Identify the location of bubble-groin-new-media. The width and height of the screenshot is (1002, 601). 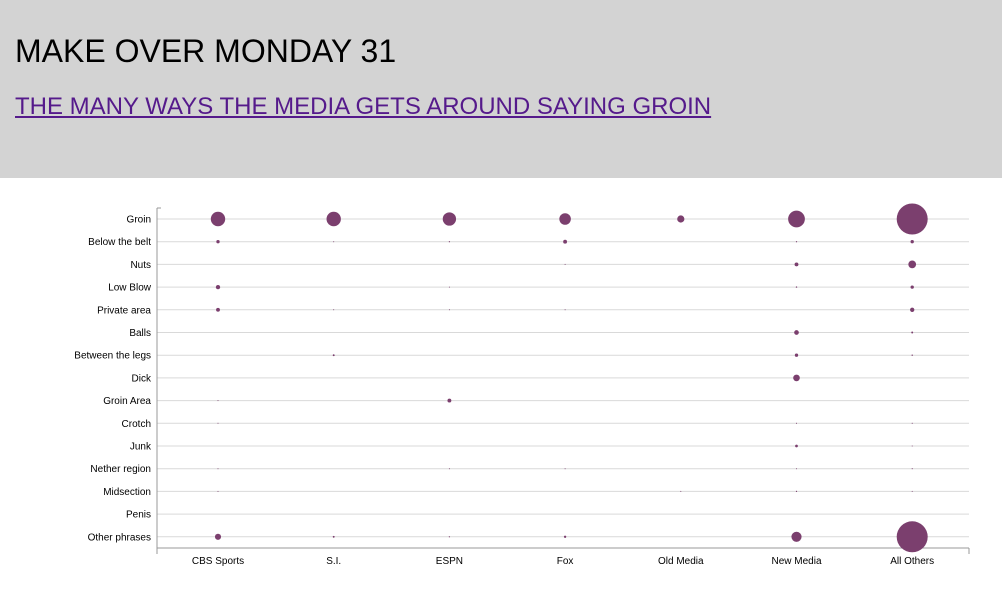
(796, 219).